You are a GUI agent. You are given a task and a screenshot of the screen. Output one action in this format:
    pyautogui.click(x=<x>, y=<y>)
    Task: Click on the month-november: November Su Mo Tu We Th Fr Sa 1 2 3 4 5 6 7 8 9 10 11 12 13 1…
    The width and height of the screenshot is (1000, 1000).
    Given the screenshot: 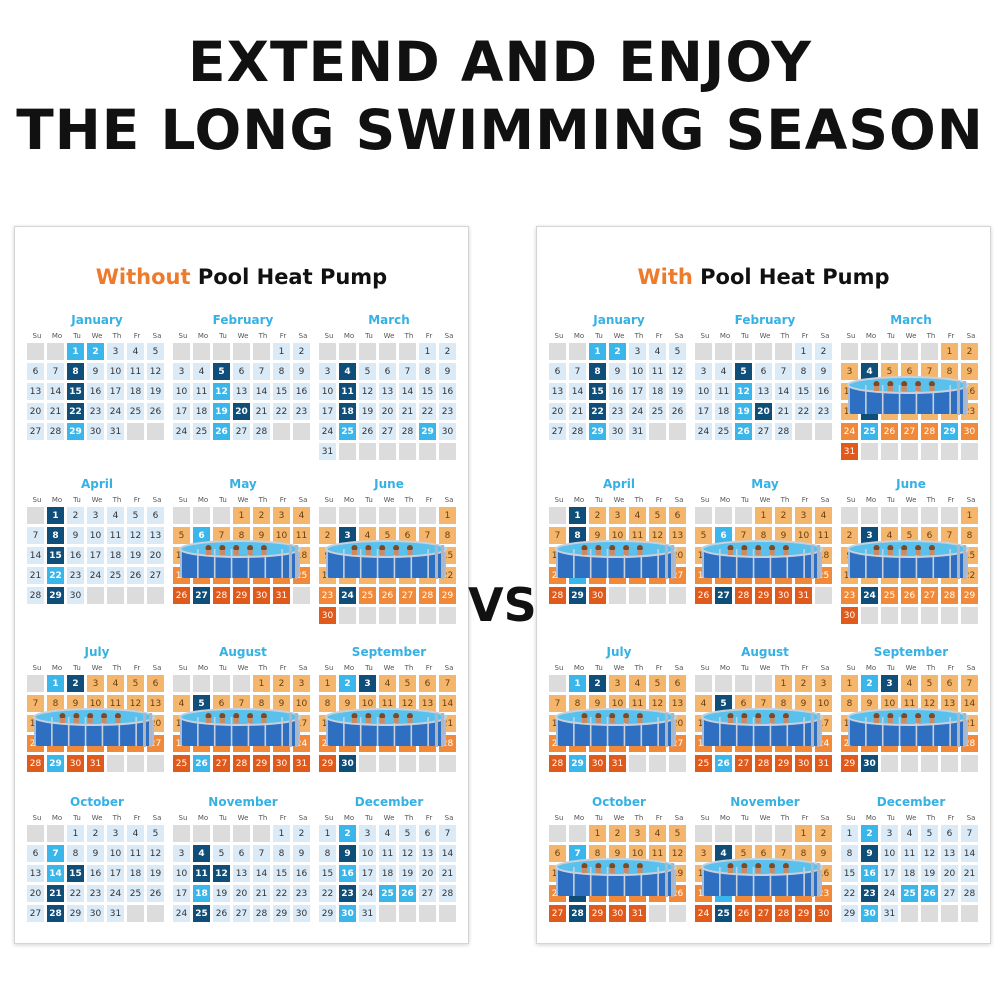 What is the action you would take?
    pyautogui.click(x=765, y=858)
    